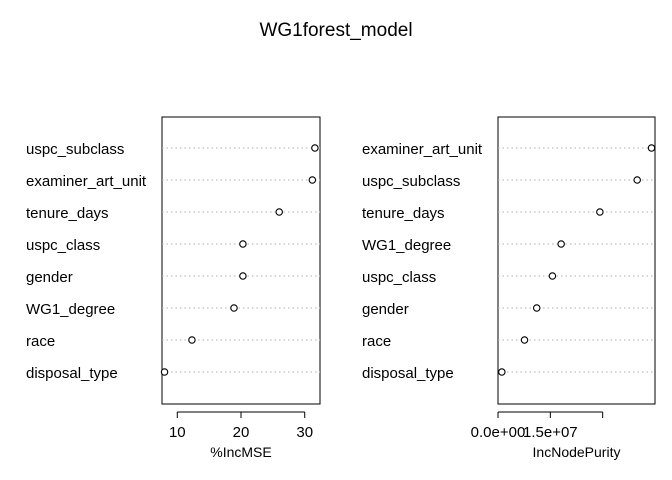  I want to click on figure-title: WG1forest_model, so click(335, 30).